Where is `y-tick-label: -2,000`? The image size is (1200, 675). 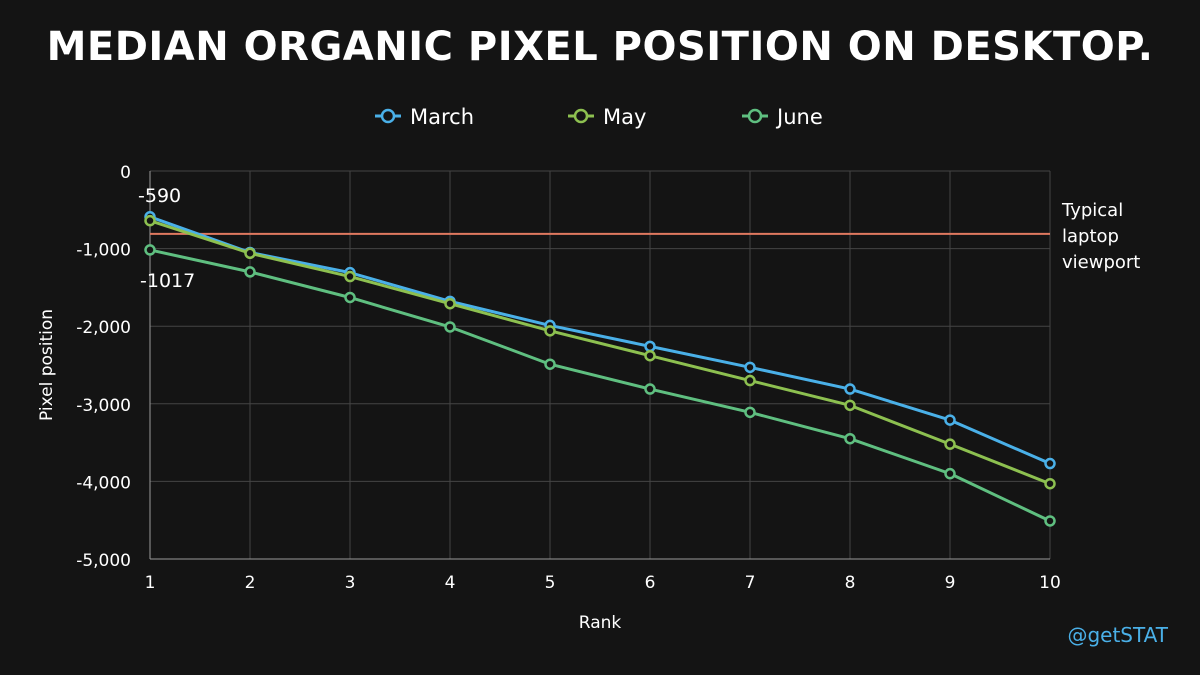 y-tick-label: -2,000 is located at coordinates (103, 328).